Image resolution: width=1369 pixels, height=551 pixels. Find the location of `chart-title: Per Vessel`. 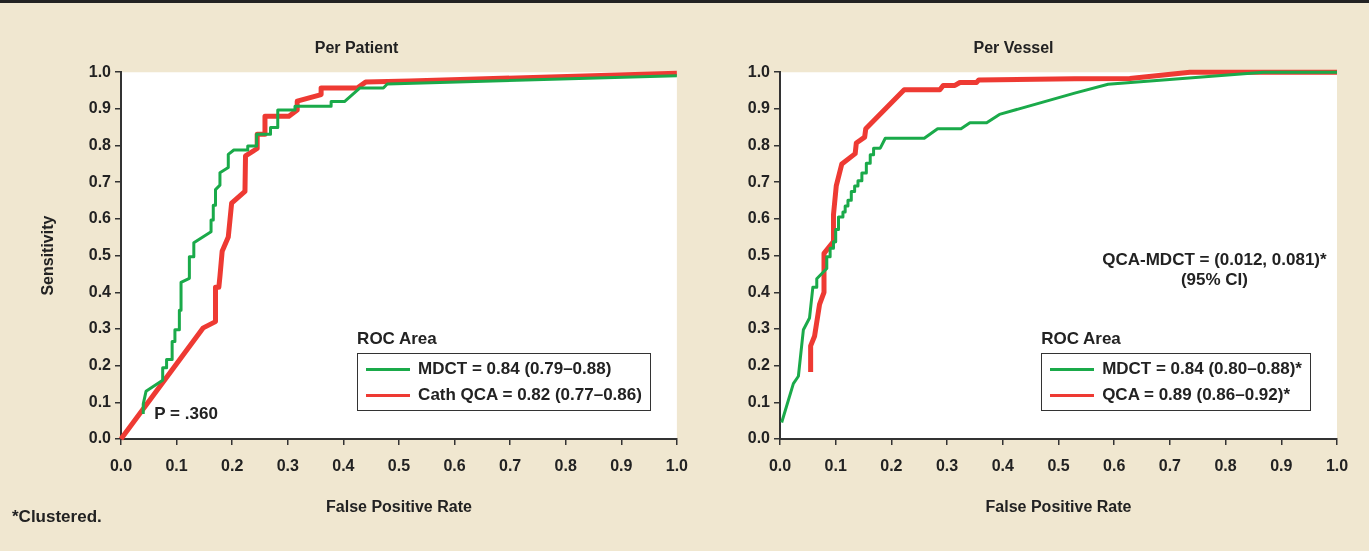

chart-title: Per Vessel is located at coordinates (1013, 48).